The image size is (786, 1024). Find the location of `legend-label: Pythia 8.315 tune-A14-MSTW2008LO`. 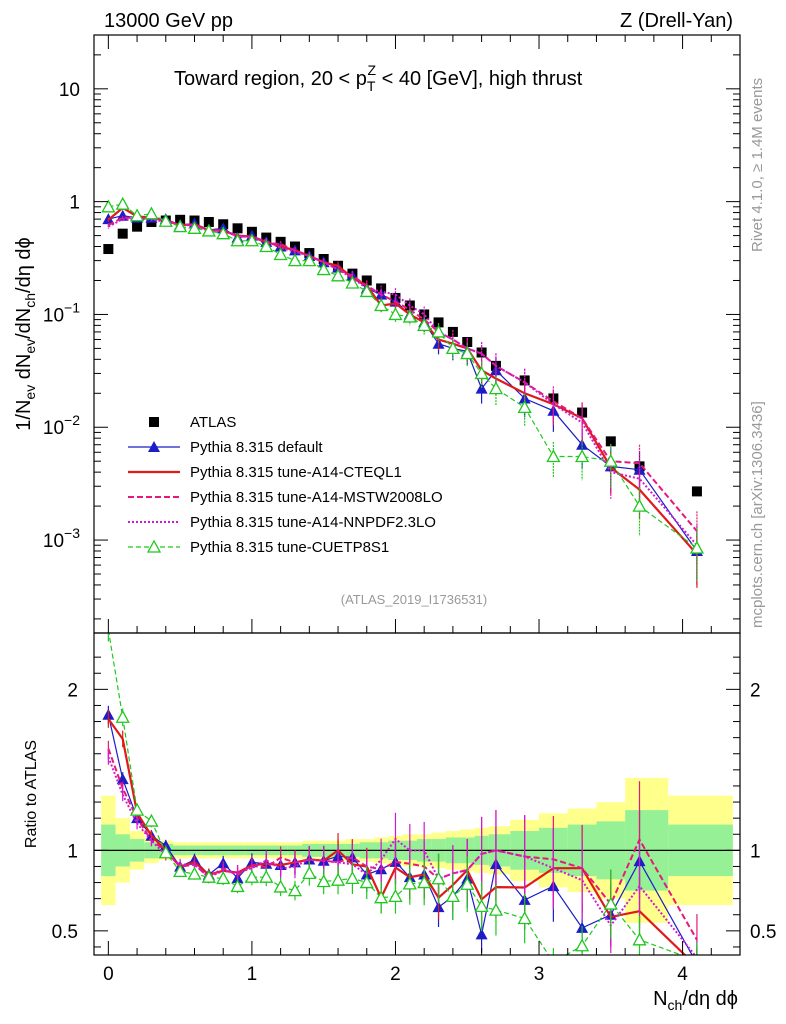

legend-label: Pythia 8.315 tune-A14-MSTW2008LO is located at coordinates (316, 497).